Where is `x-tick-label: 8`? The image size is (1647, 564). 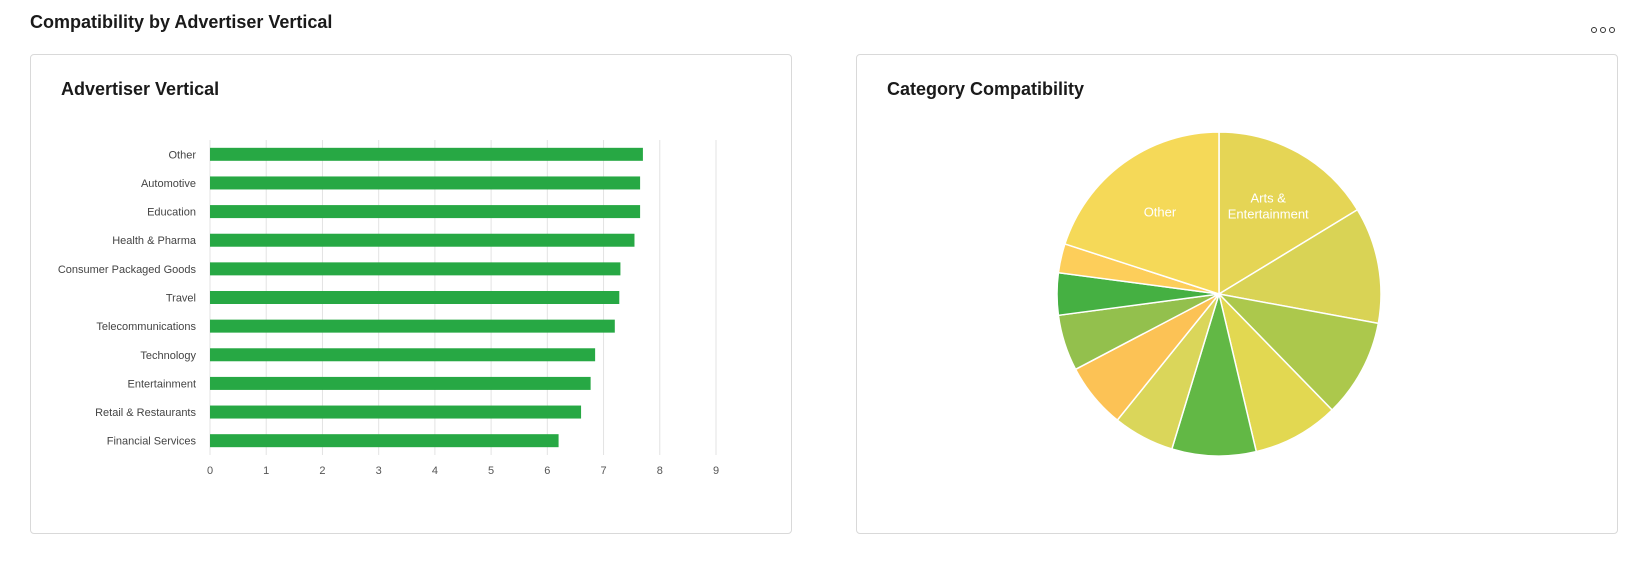 x-tick-label: 8 is located at coordinates (660, 471).